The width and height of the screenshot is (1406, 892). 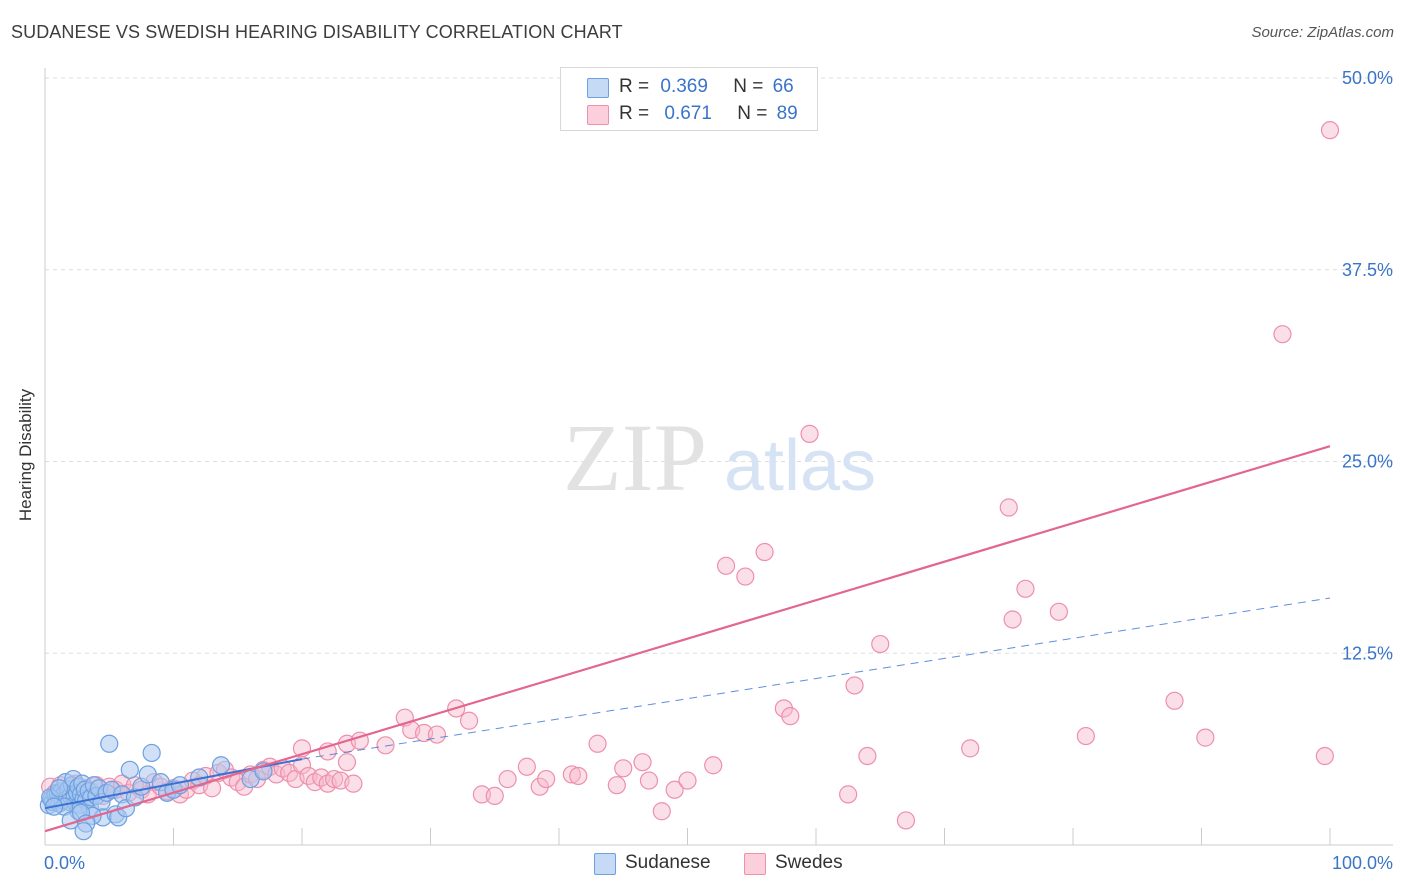 I want to click on legend-swedes-label: Swedes, so click(x=809, y=862).